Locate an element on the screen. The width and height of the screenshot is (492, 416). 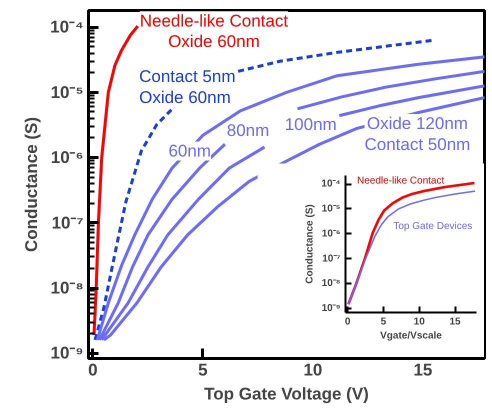
series-label: 60nm is located at coordinates (189, 151).